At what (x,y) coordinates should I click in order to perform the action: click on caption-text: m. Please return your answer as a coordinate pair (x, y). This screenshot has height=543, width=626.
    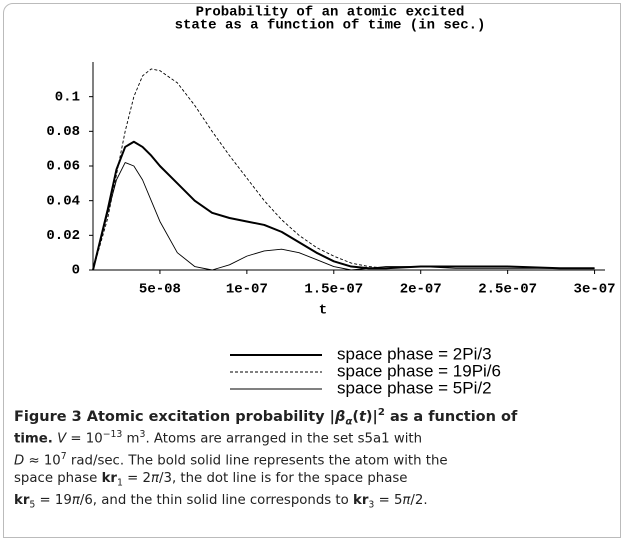
    Looking at the image, I should click on (131, 439).